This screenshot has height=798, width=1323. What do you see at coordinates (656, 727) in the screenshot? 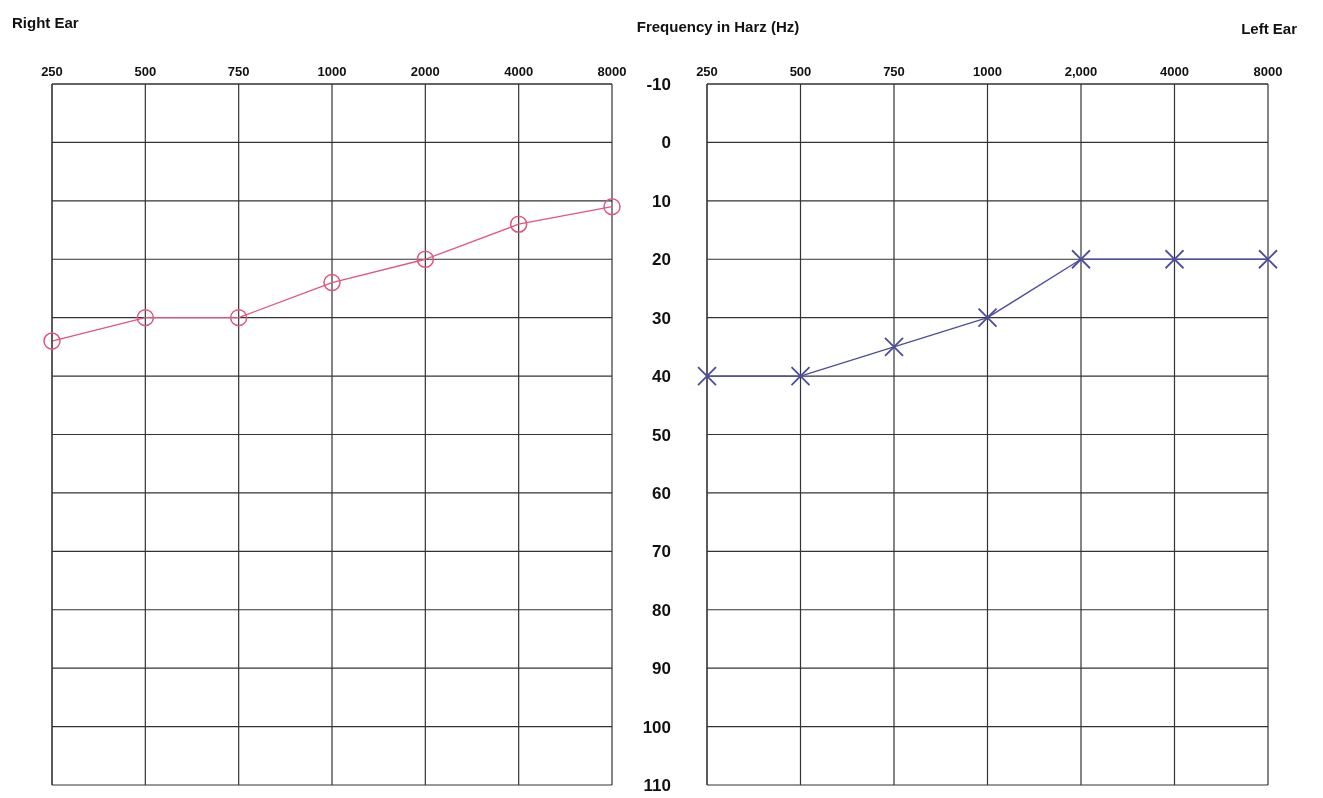
I see `y-tick-label: 100` at bounding box center [656, 727].